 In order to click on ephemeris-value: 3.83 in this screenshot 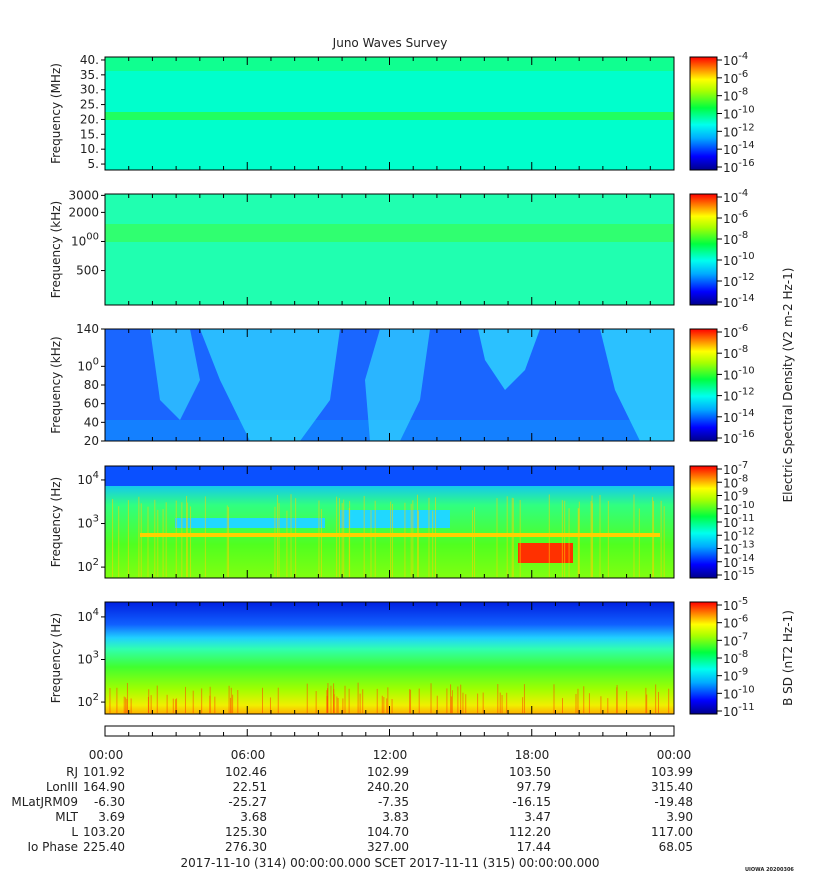, I will do `click(395, 817)`.